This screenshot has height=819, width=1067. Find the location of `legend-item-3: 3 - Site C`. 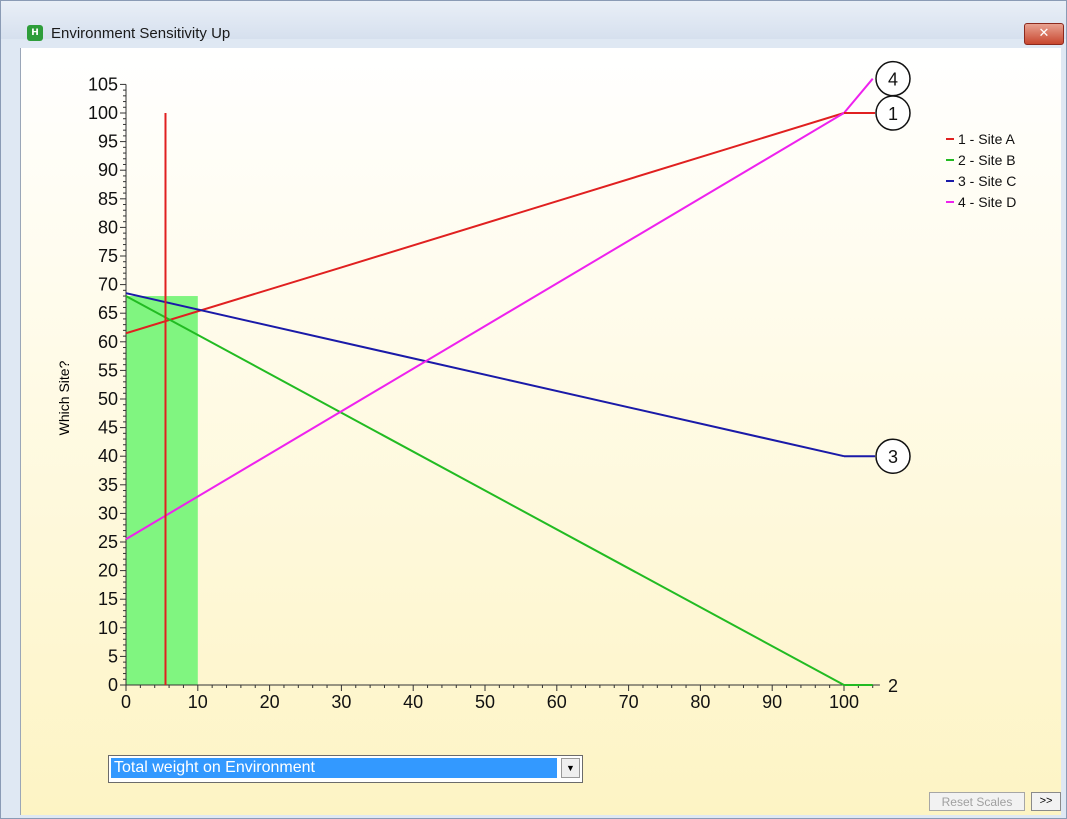

legend-item-3: 3 - Site C is located at coordinates (987, 181).